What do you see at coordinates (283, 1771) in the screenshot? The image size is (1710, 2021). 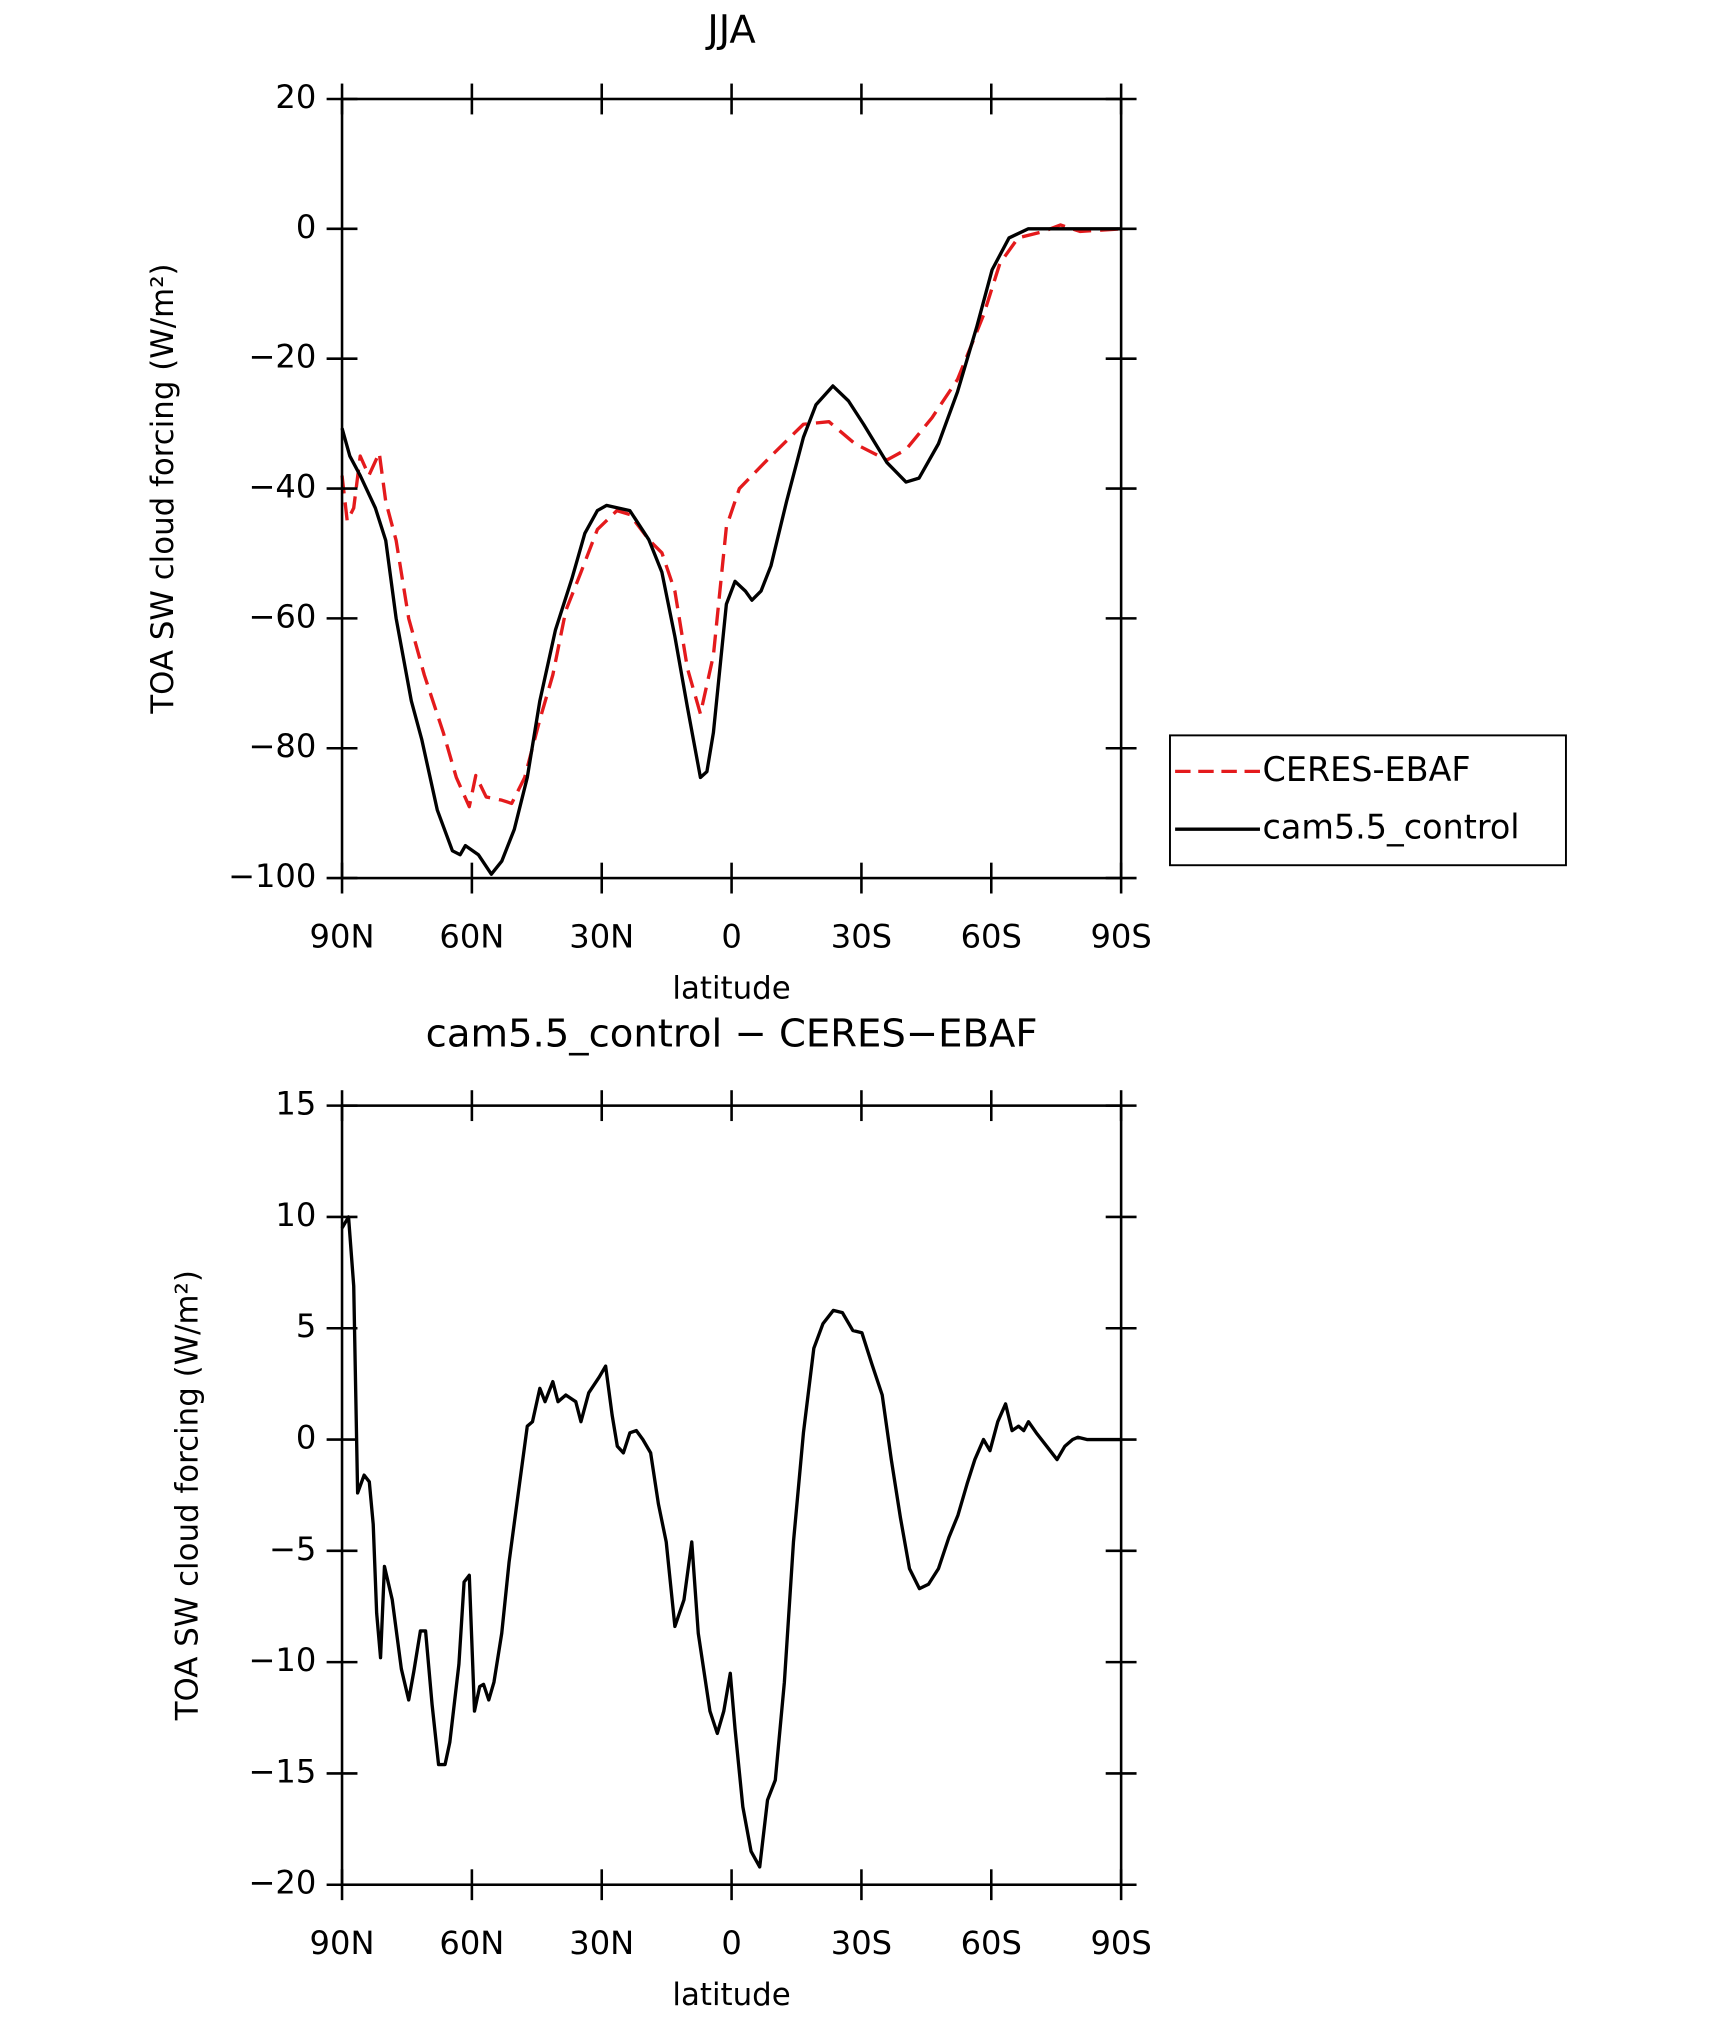 I see `y-tick-label: −15` at bounding box center [283, 1771].